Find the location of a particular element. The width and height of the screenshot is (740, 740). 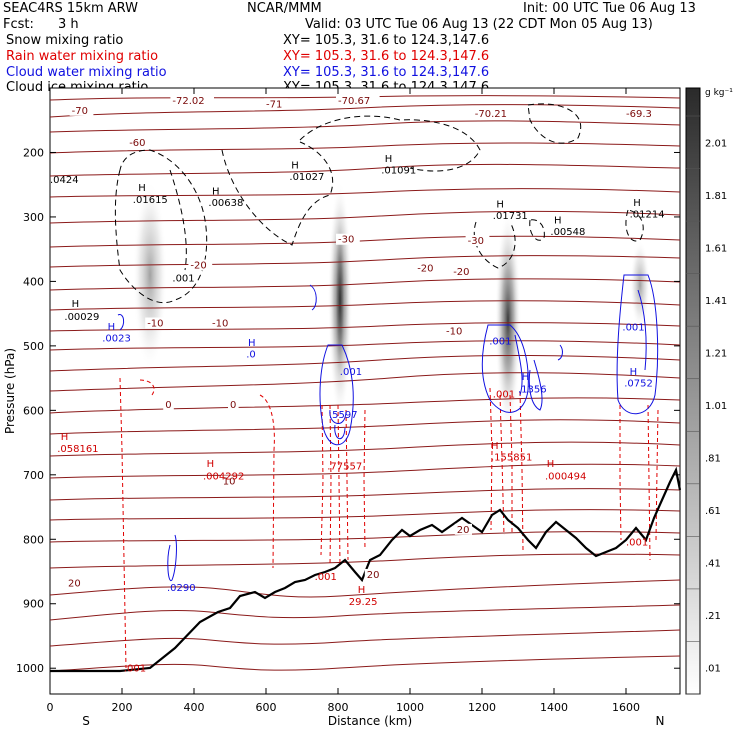

y-tick-label: 400 is located at coordinates (33, 281).